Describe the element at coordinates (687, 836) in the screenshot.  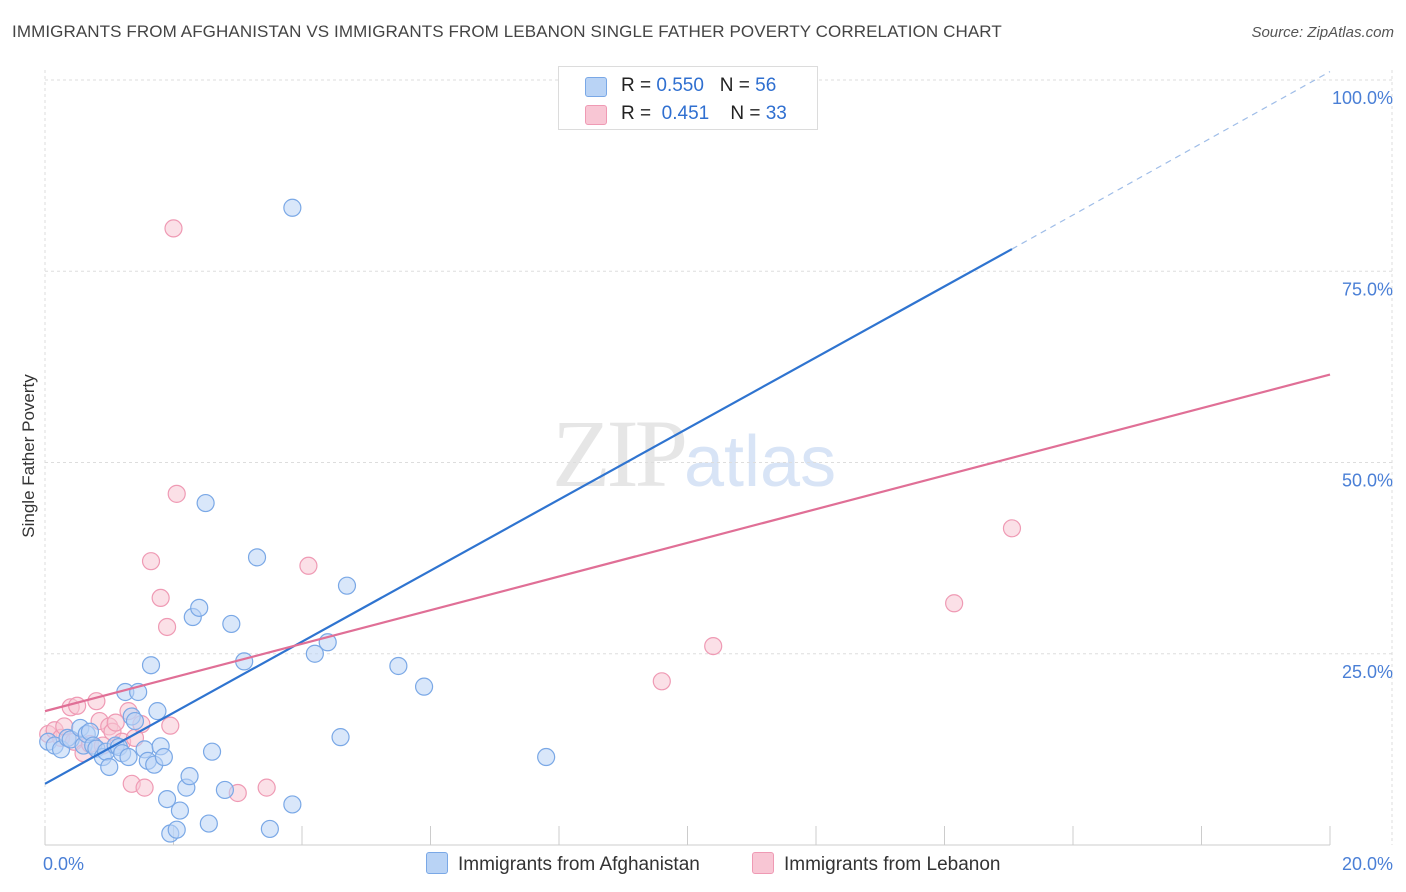
I see `axis-layer` at that location.